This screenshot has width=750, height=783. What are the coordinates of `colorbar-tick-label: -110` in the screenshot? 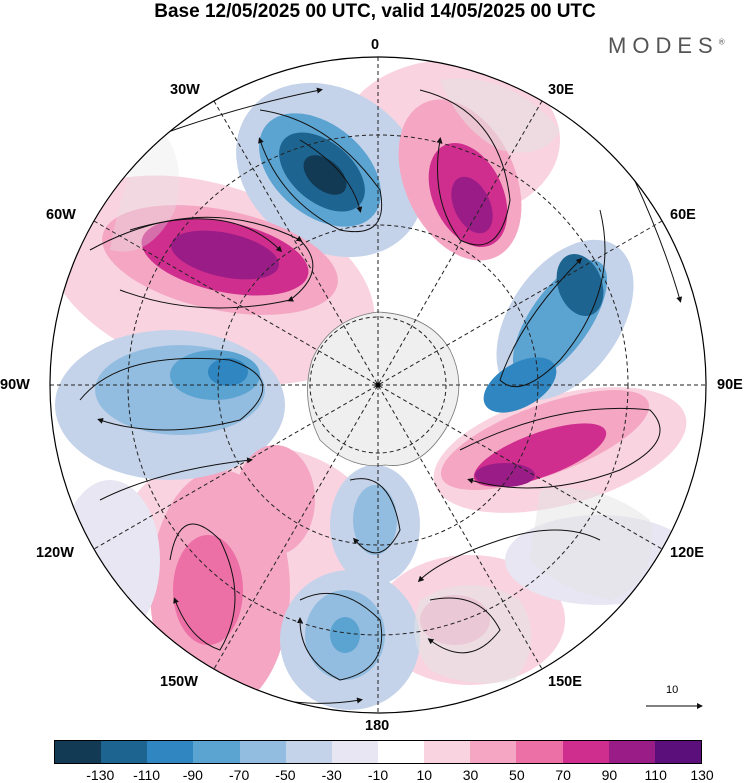 It's located at (147, 775).